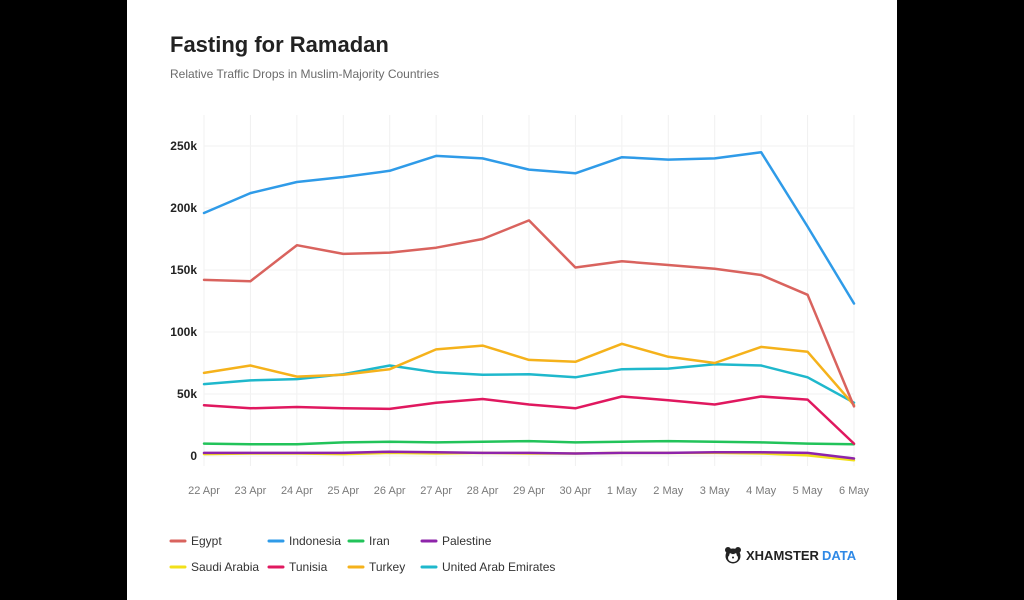  I want to click on y-tick-label: 250k, so click(183, 146).